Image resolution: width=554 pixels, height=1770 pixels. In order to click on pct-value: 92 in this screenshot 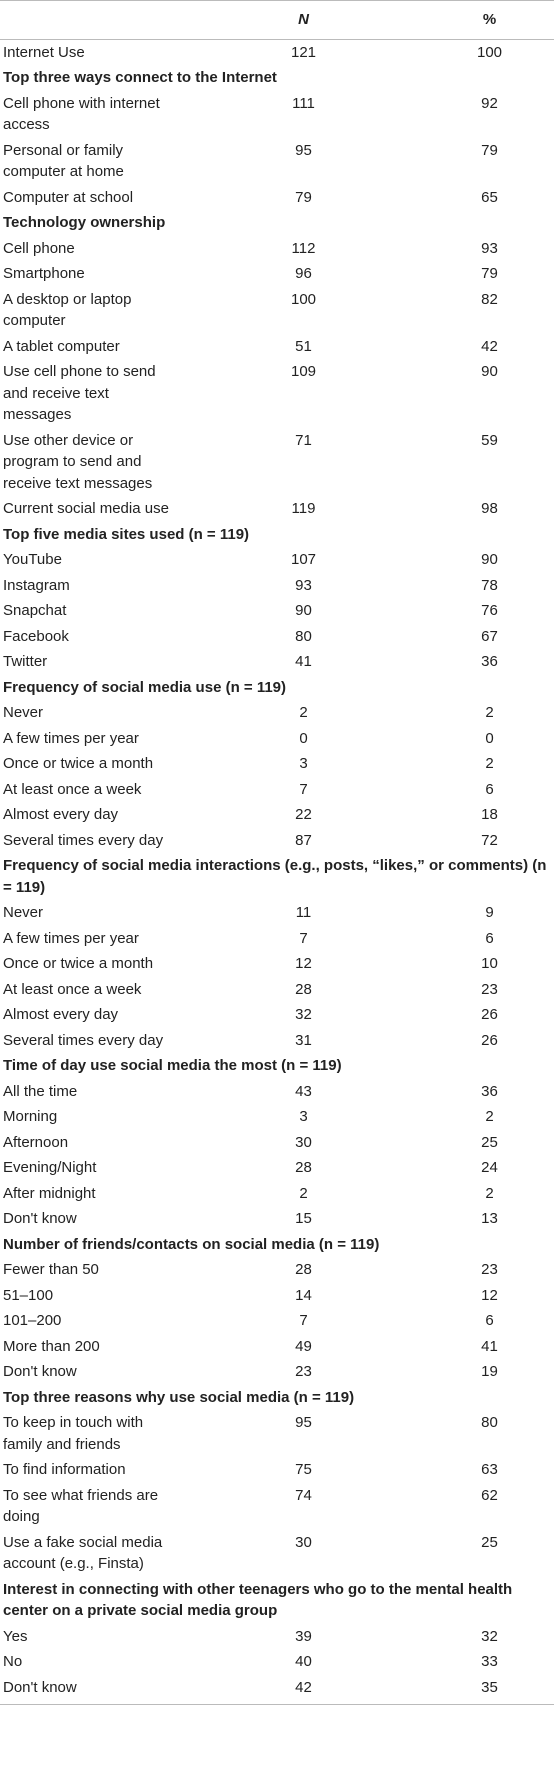, I will do `click(489, 103)`.